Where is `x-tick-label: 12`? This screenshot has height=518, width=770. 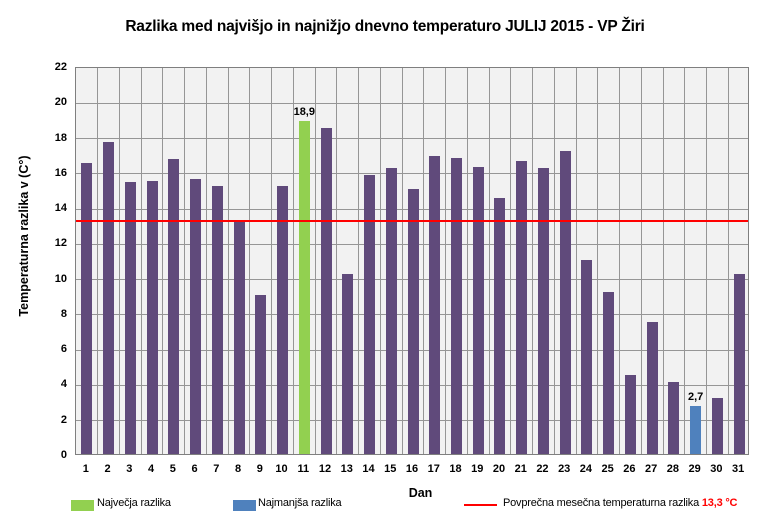 x-tick-label: 12 is located at coordinates (325, 469).